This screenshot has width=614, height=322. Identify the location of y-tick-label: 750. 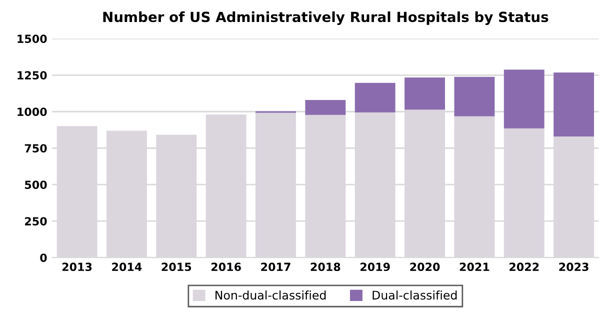
(35, 148).